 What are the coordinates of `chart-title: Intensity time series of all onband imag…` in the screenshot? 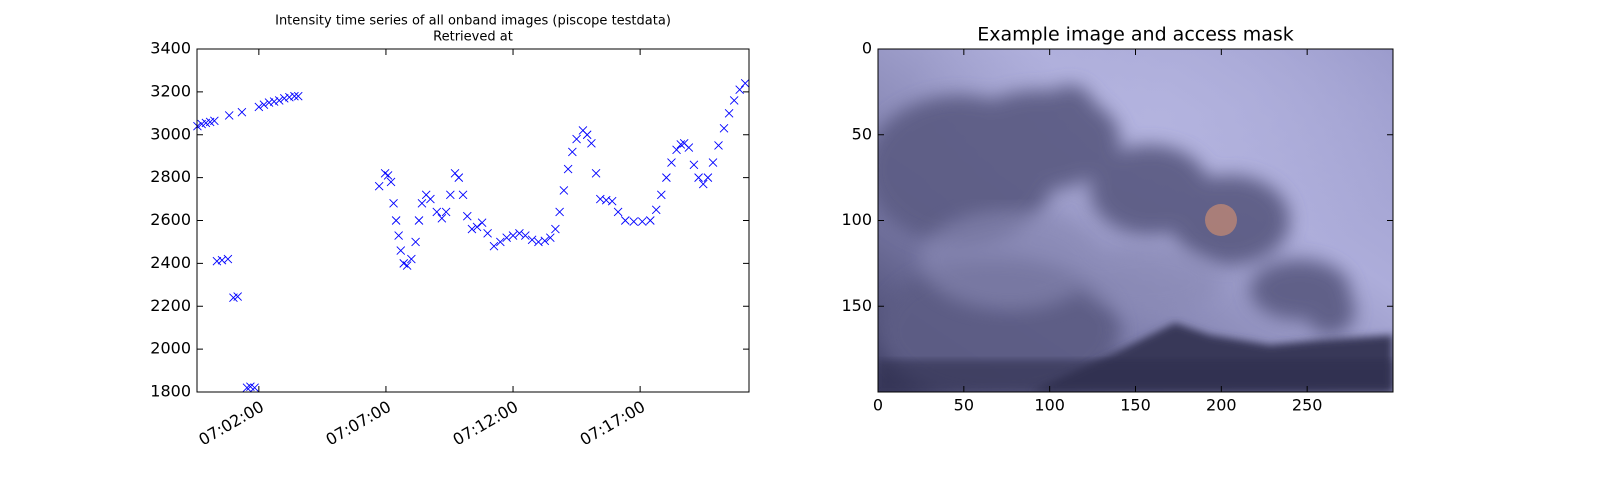 It's located at (473, 21).